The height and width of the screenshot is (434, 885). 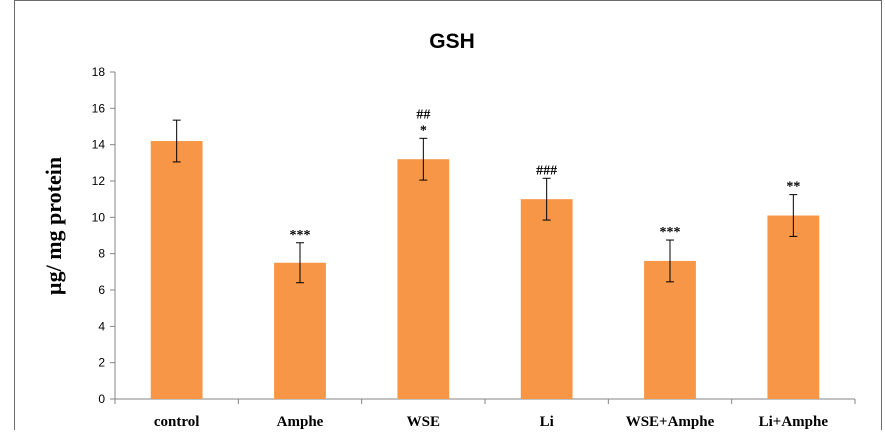 I want to click on y-tick-label: 6, so click(x=101, y=290).